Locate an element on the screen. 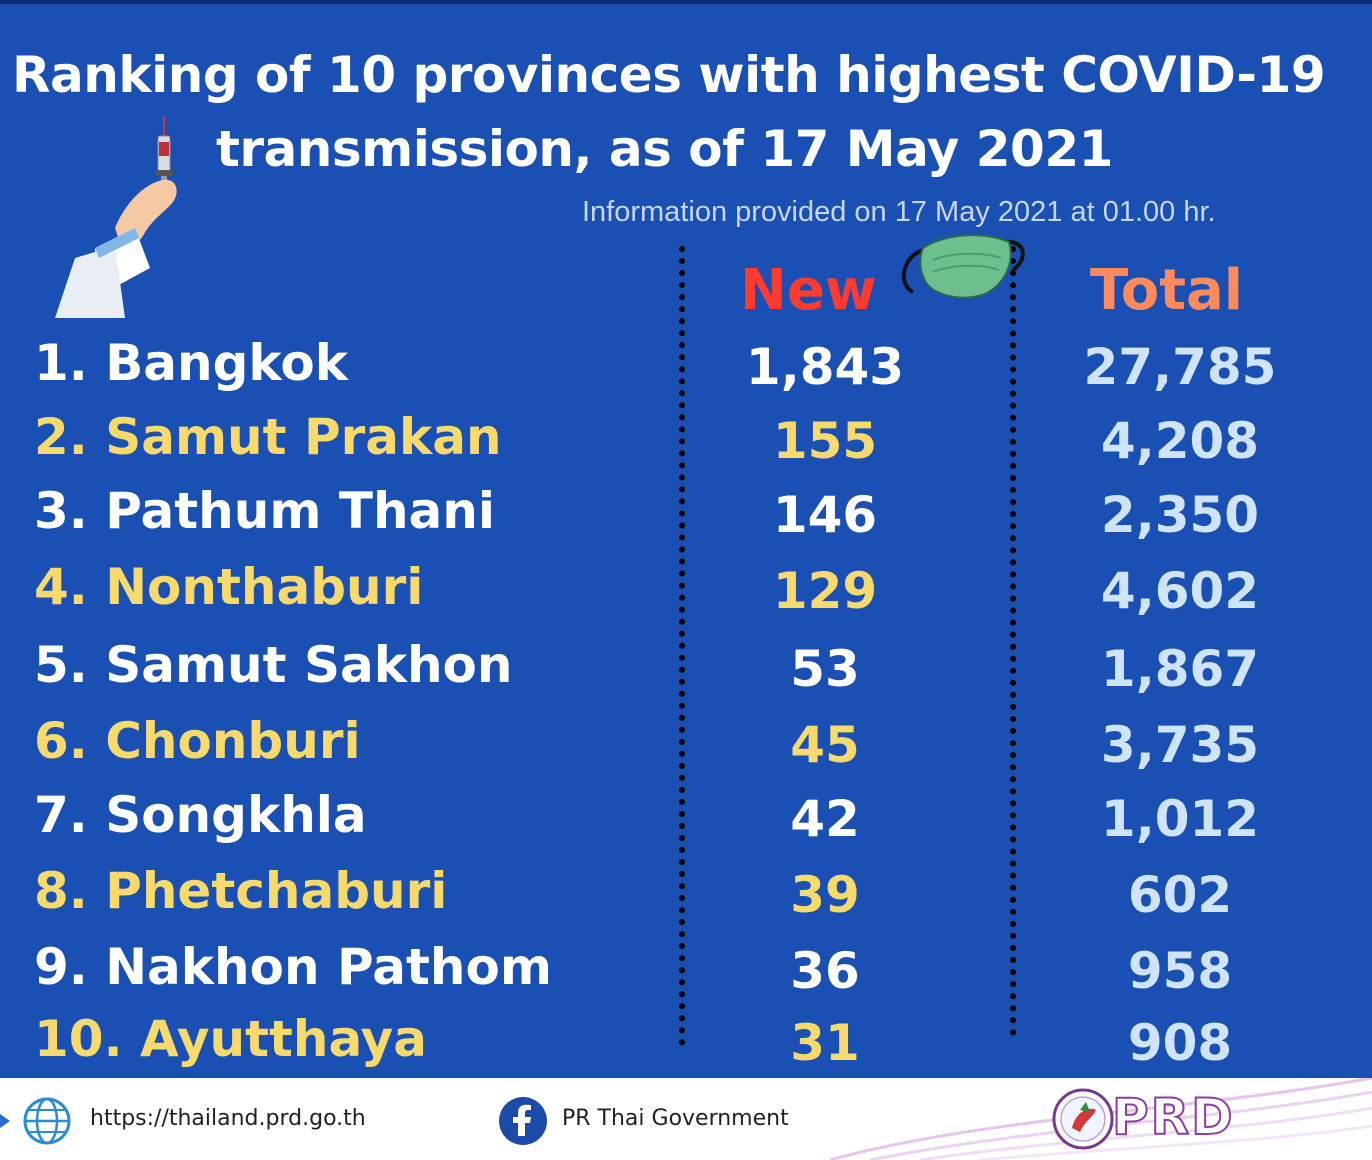  total-cases: 4,208 is located at coordinates (1180, 441).